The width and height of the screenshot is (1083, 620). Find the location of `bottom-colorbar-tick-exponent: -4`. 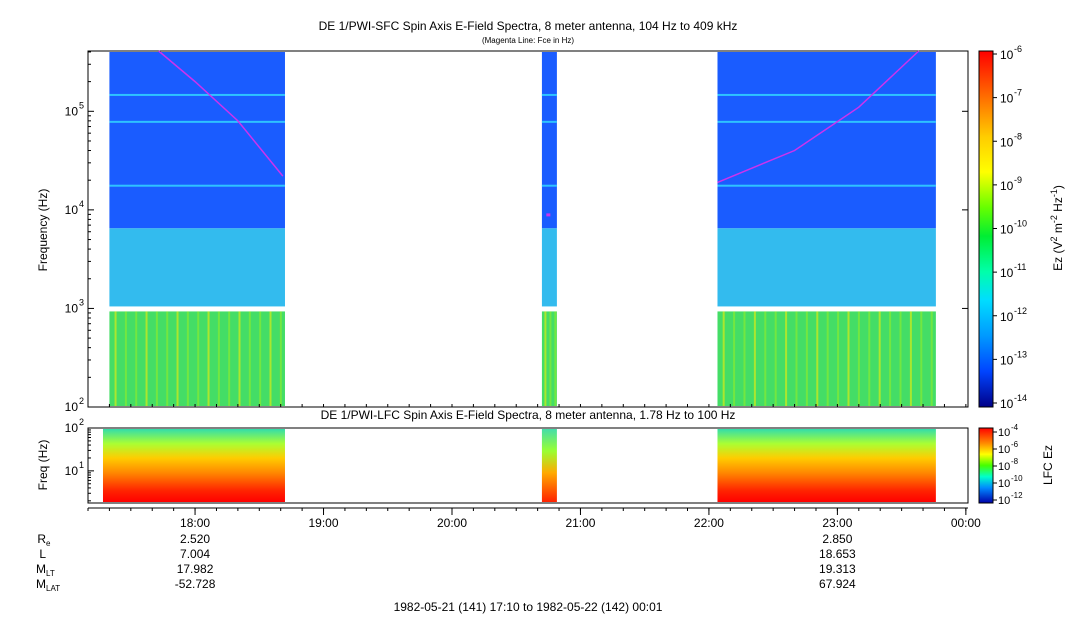

bottom-colorbar-tick-exponent: -4 is located at coordinates (1015, 427).